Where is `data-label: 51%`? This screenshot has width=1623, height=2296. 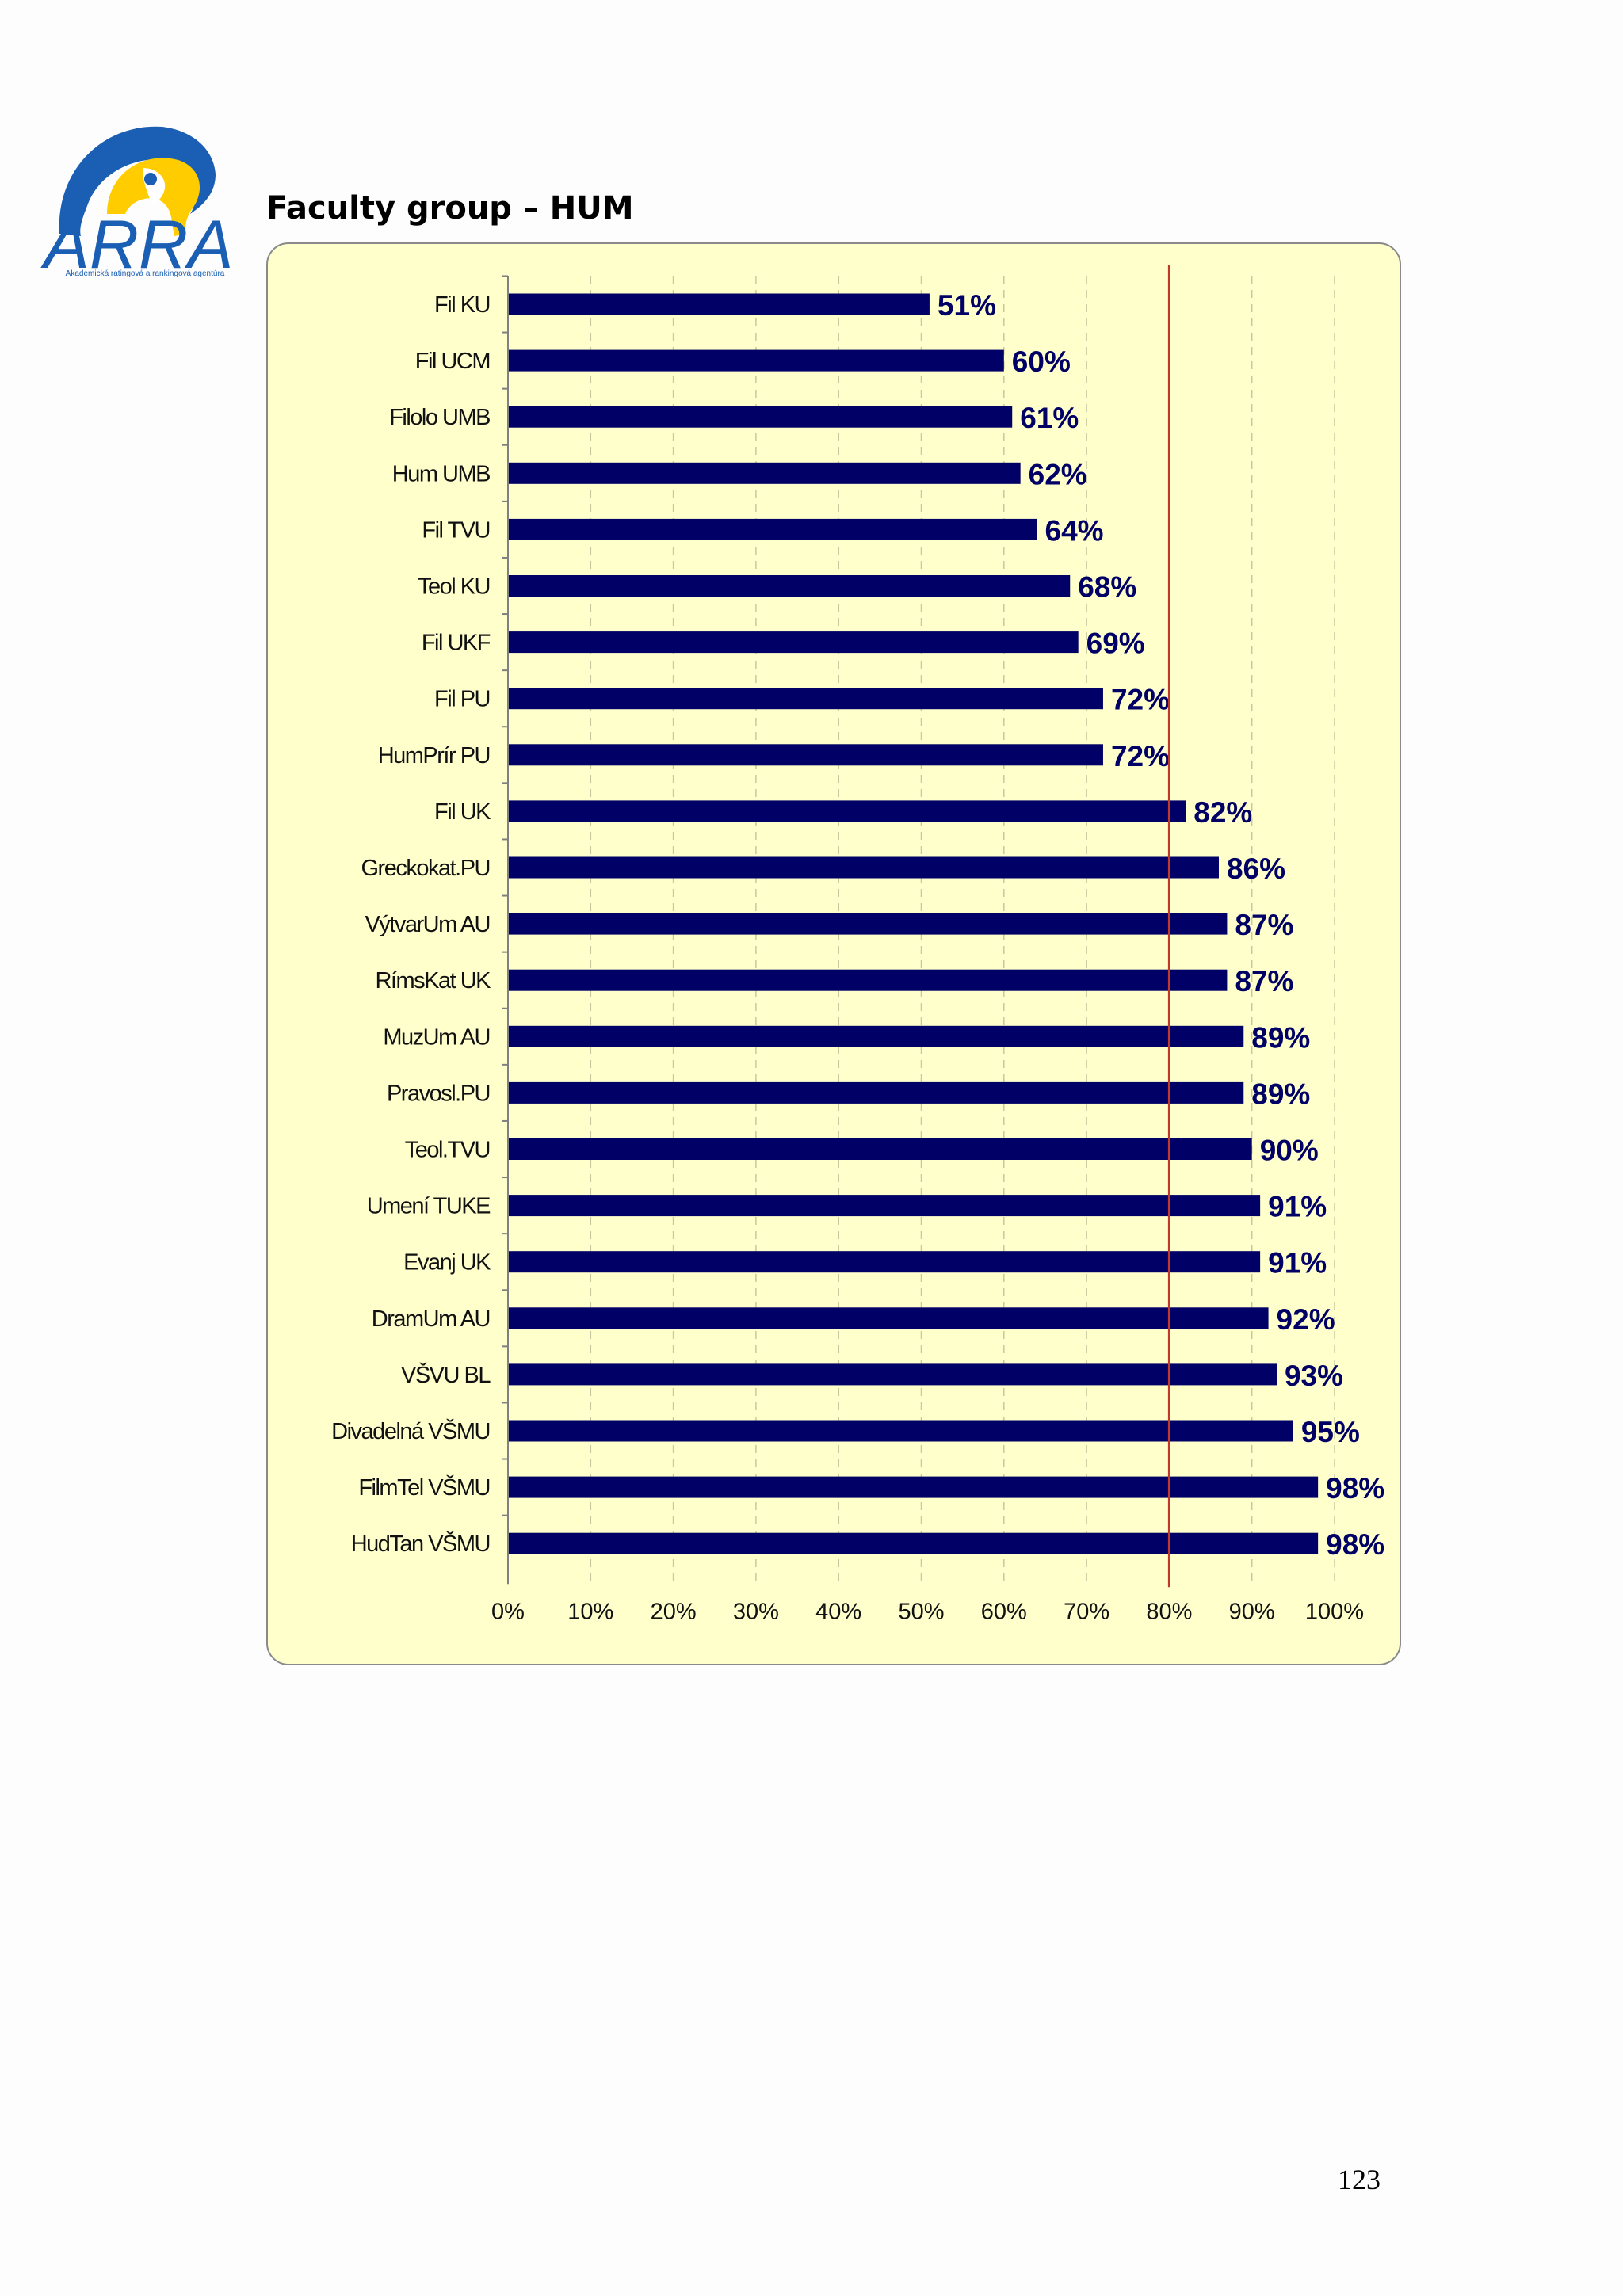
data-label: 51% is located at coordinates (967, 305).